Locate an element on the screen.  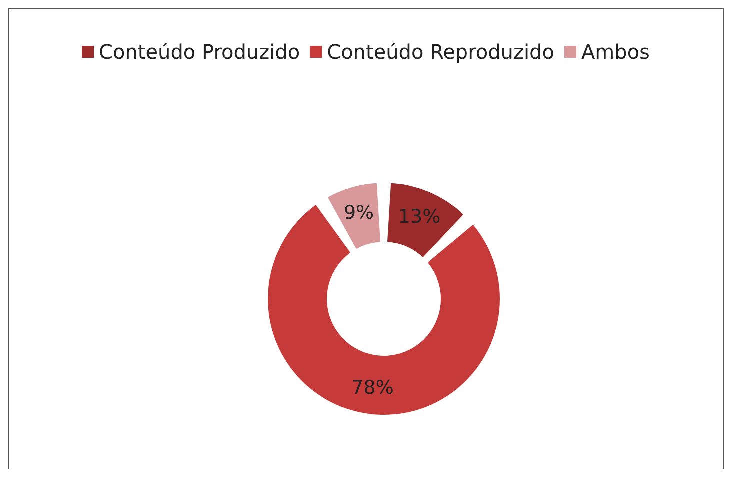
data-label: 13% is located at coordinates (419, 217).